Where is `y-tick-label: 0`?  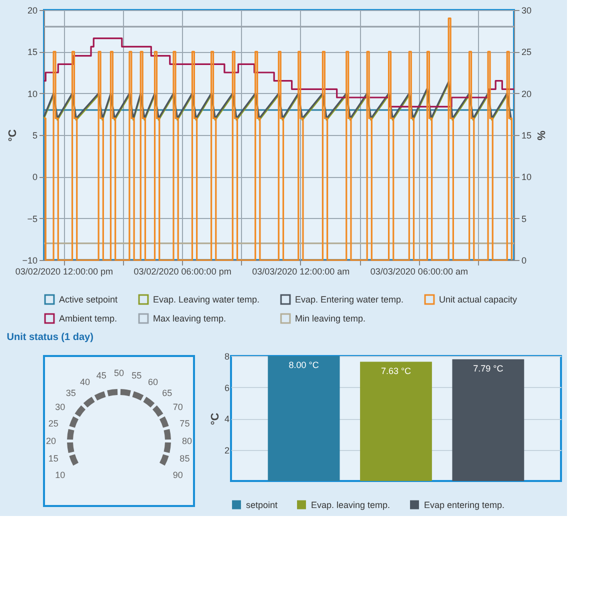
y-tick-label: 0 is located at coordinates (35, 177).